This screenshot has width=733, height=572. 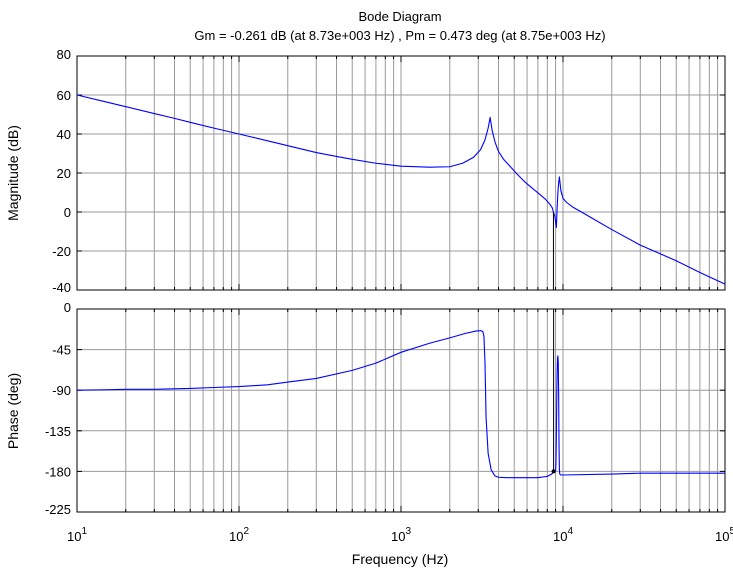 I want to click on y-tick-label: 80, so click(x=64, y=54).